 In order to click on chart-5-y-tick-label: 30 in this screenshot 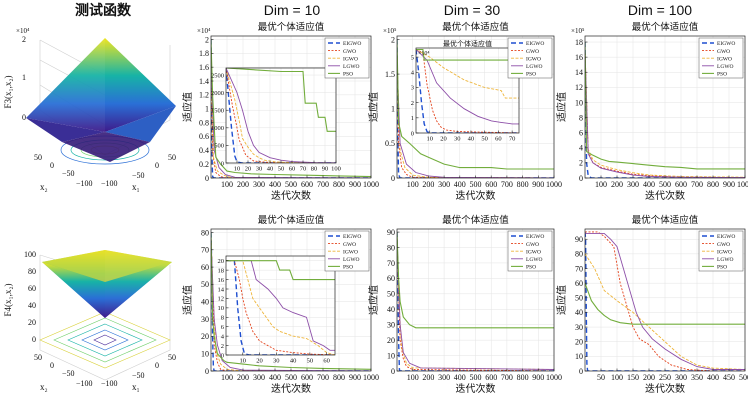, I will do `click(391, 324)`.